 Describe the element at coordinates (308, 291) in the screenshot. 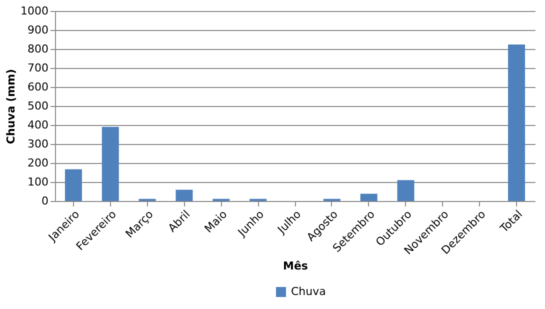

I see `legend-label: Chuva` at that location.